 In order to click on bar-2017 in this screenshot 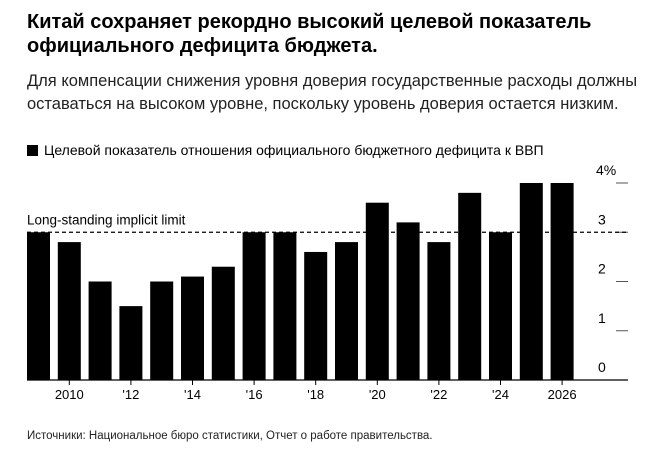, I will do `click(285, 306)`.